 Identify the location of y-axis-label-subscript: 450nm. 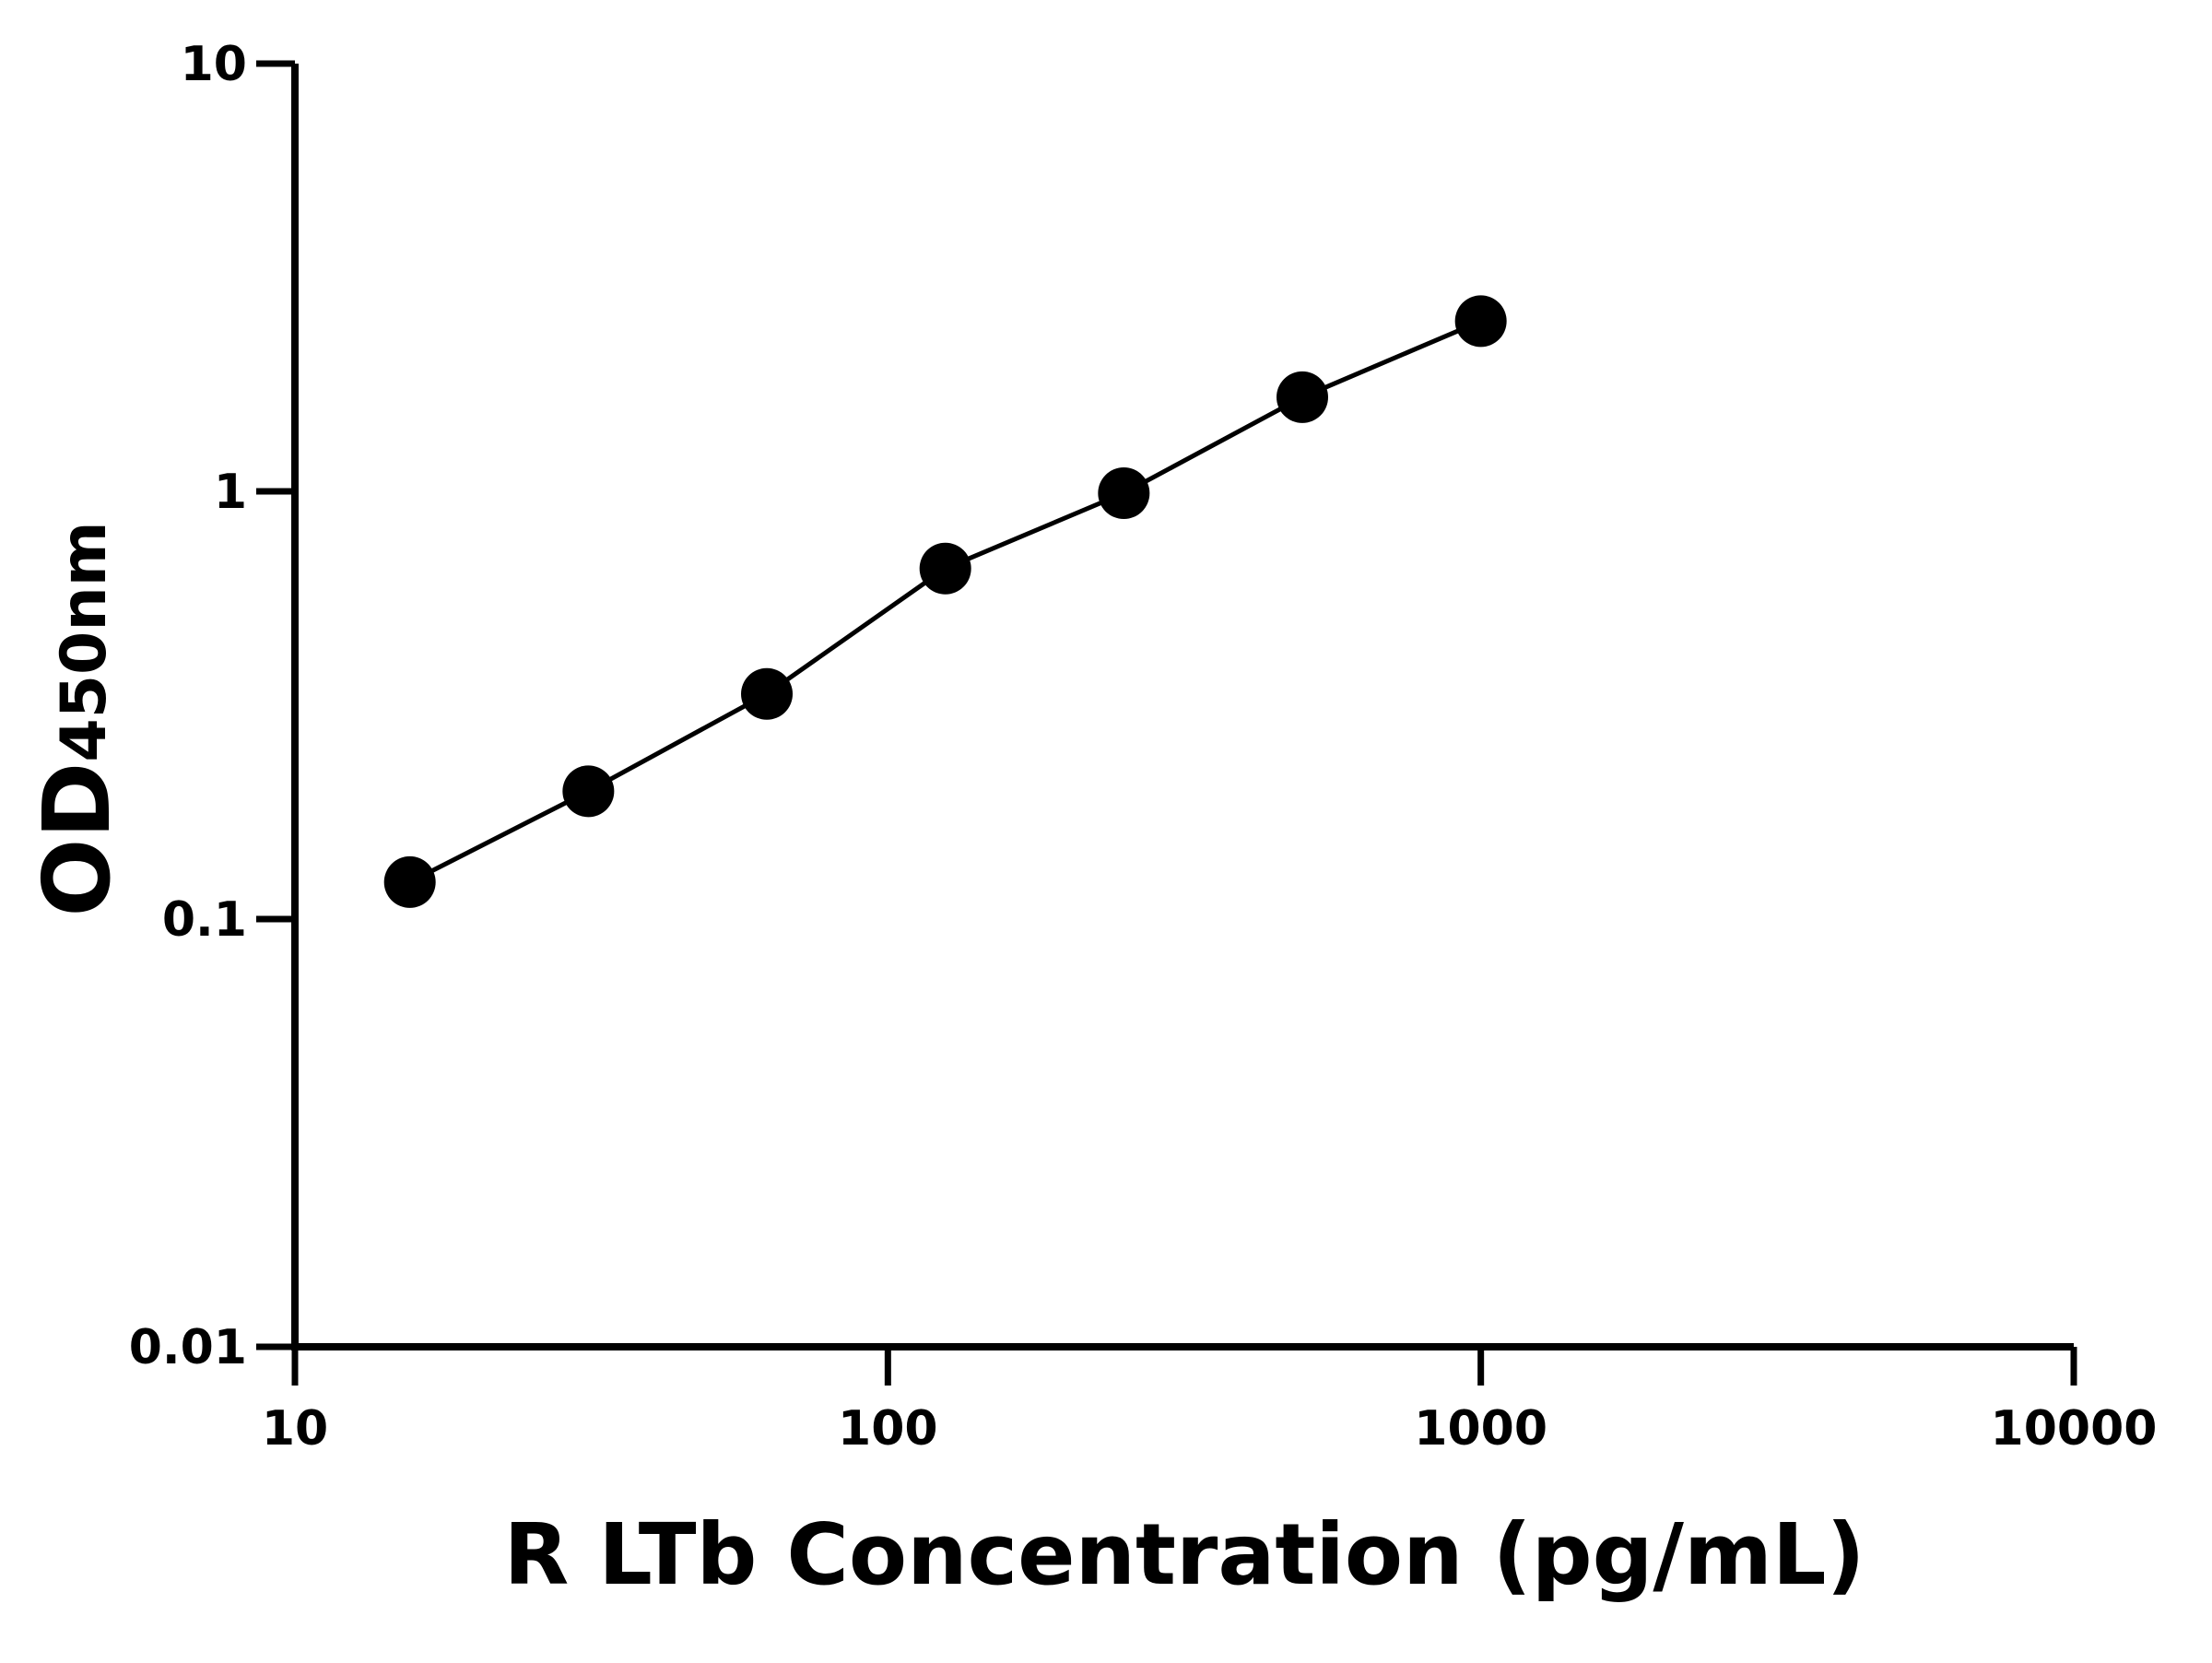
(84, 641).